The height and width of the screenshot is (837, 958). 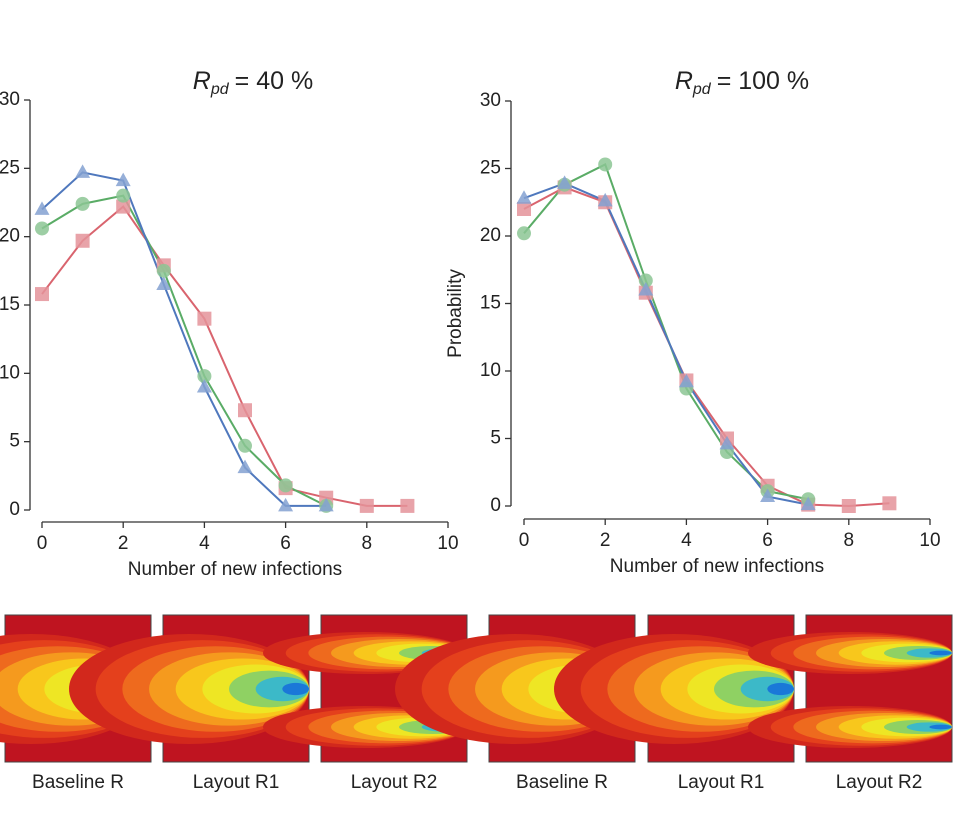 I want to click on title-rest: = 40 %, so click(x=274, y=81).